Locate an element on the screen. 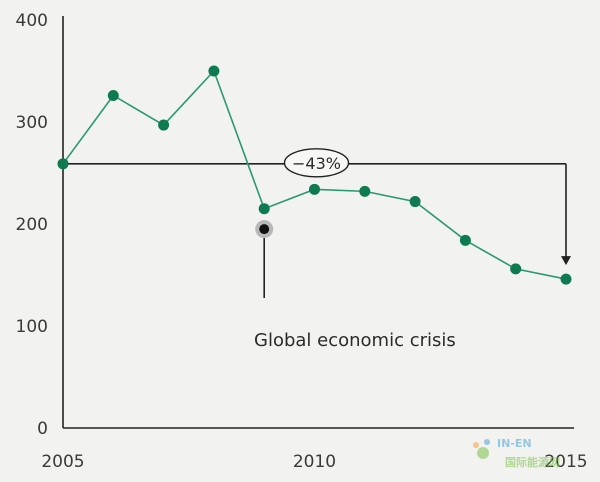  data-point-2012 is located at coordinates (415, 202).